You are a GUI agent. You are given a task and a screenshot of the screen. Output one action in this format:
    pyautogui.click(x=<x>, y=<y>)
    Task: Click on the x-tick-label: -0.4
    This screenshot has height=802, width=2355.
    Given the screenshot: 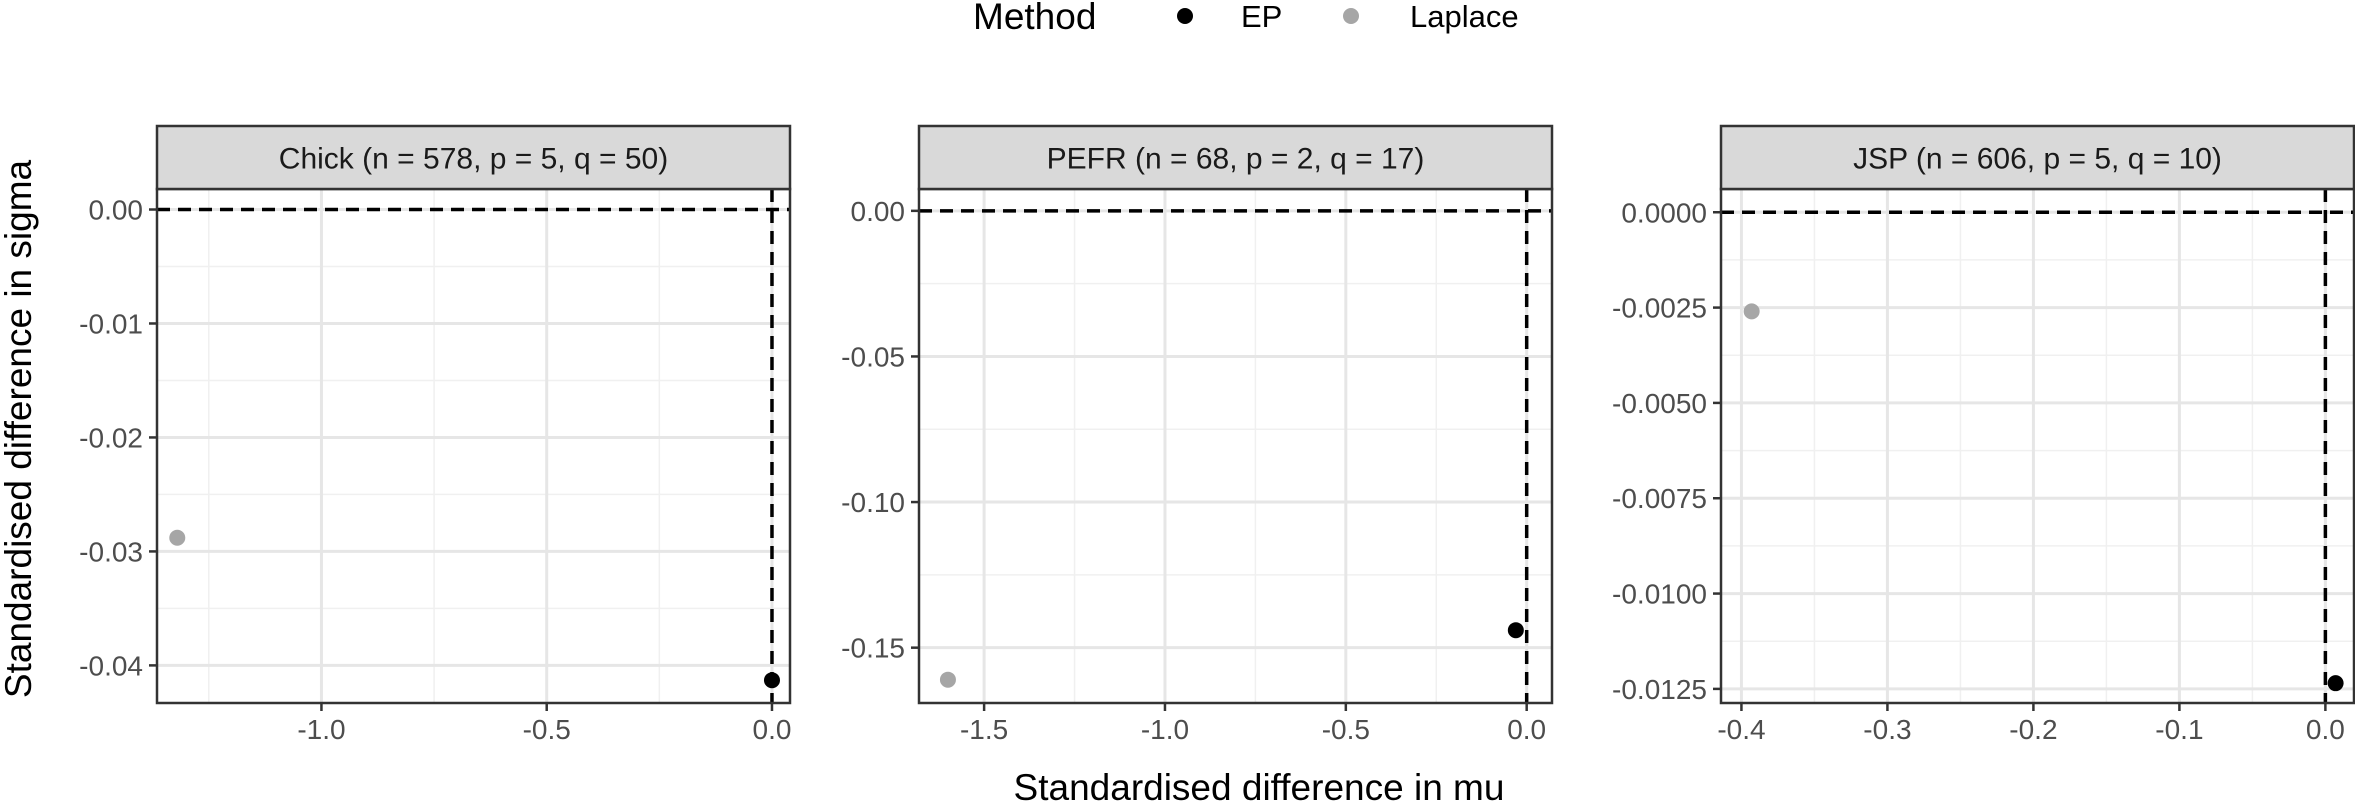 What is the action you would take?
    pyautogui.click(x=1741, y=729)
    